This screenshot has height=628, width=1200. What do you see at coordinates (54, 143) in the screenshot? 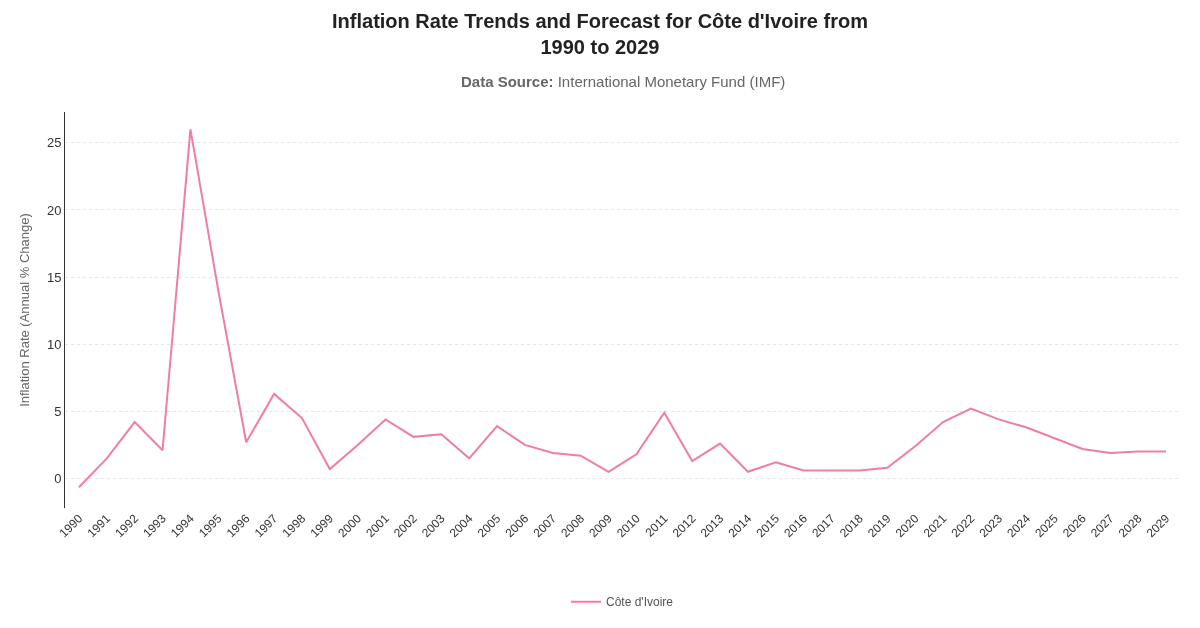
I see `y-tick-label: 25` at bounding box center [54, 143].